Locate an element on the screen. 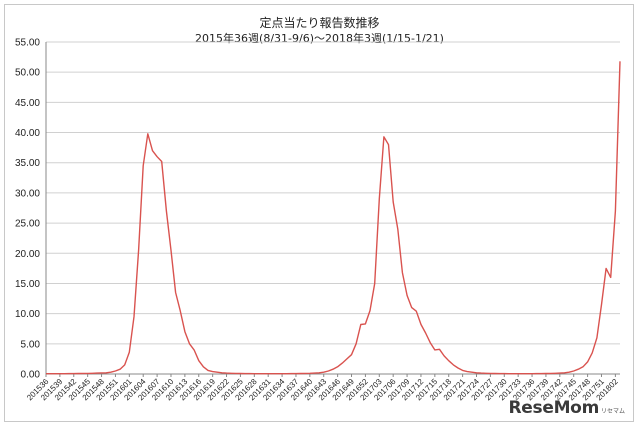 Image resolution: width=639 pixels, height=426 pixels. watermark-text: ReseMom is located at coordinates (554, 408).